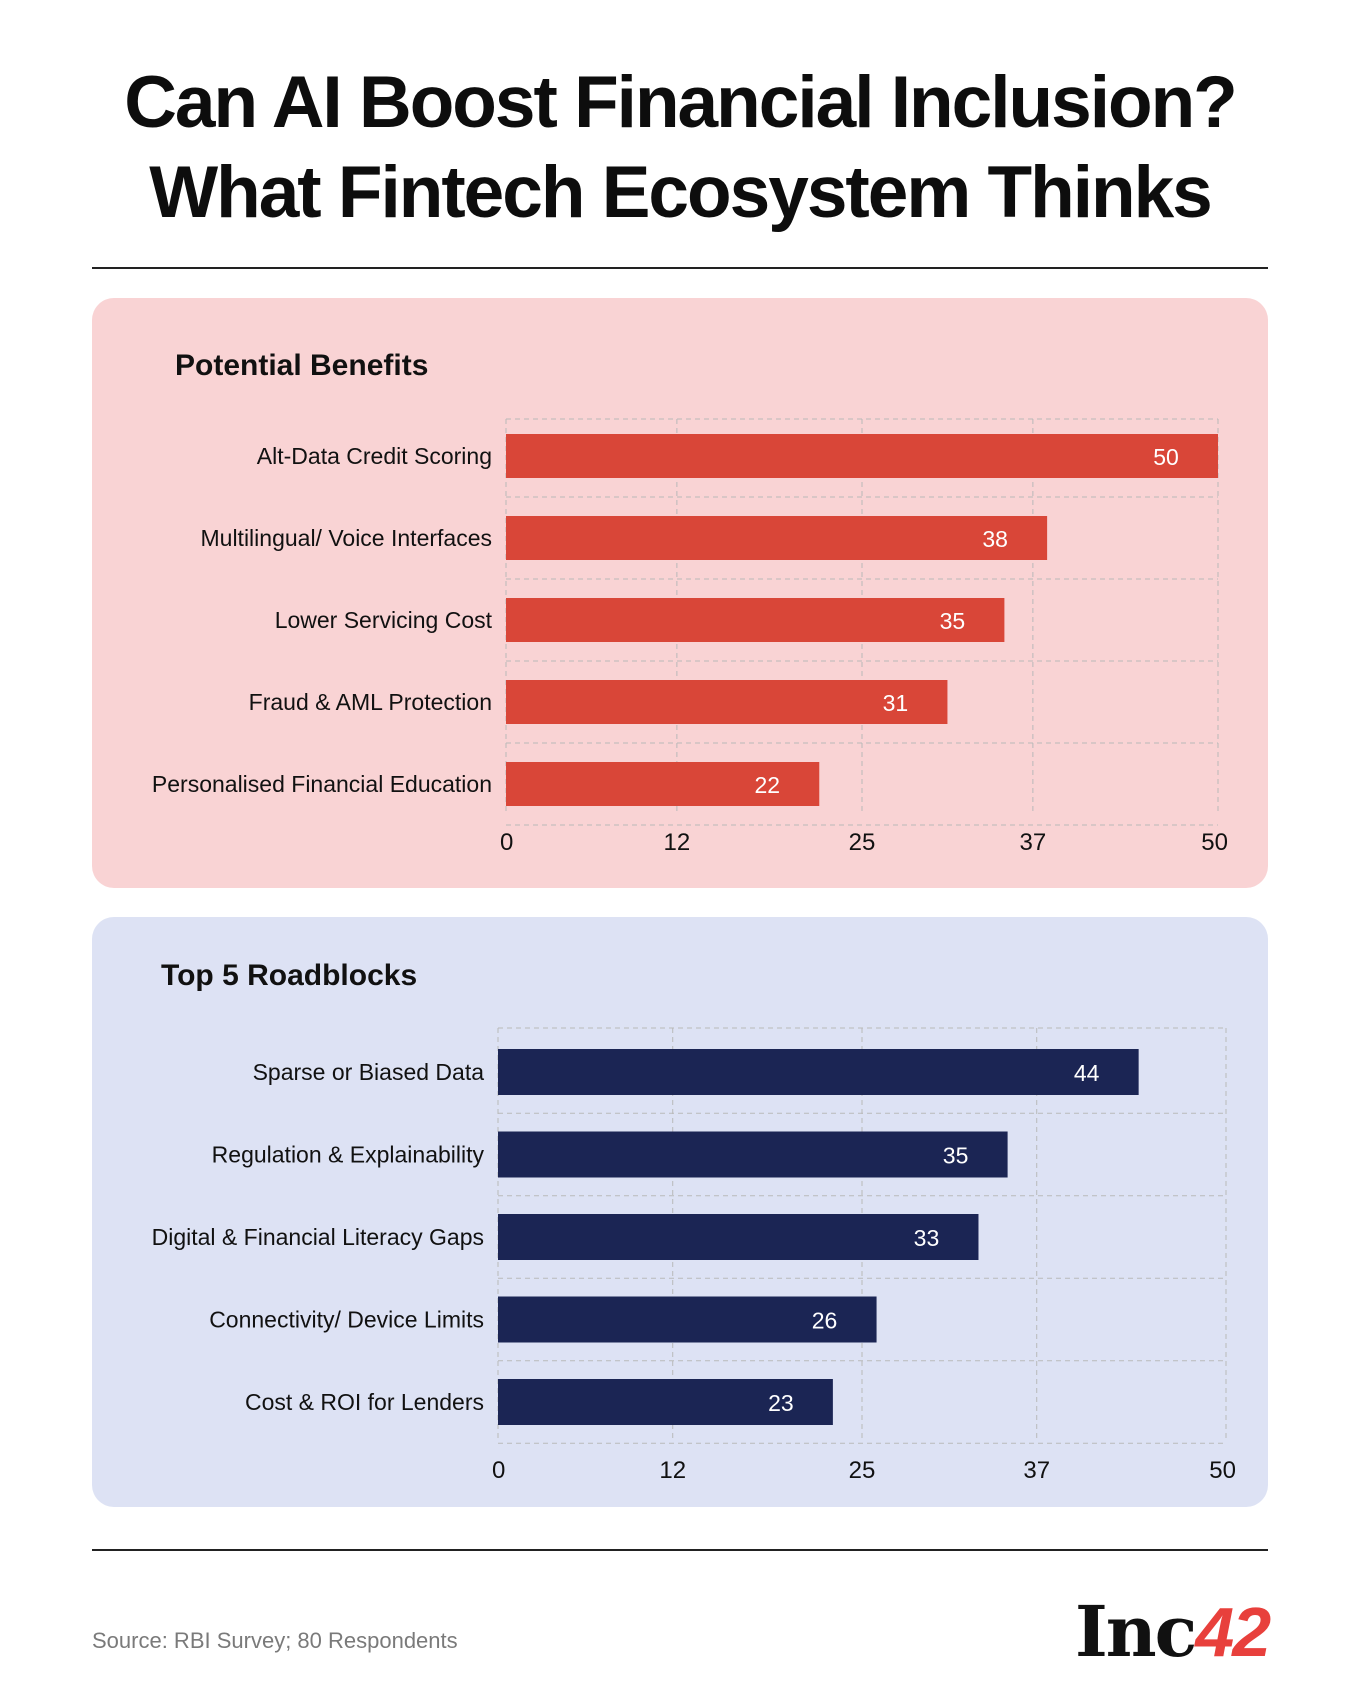 This screenshot has height=1690, width=1360. I want to click on roadblocks-value-label: 23, so click(781, 1403).